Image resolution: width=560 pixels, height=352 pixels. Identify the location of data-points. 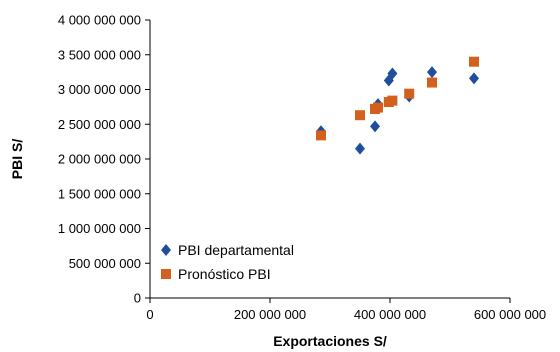
(397, 105).